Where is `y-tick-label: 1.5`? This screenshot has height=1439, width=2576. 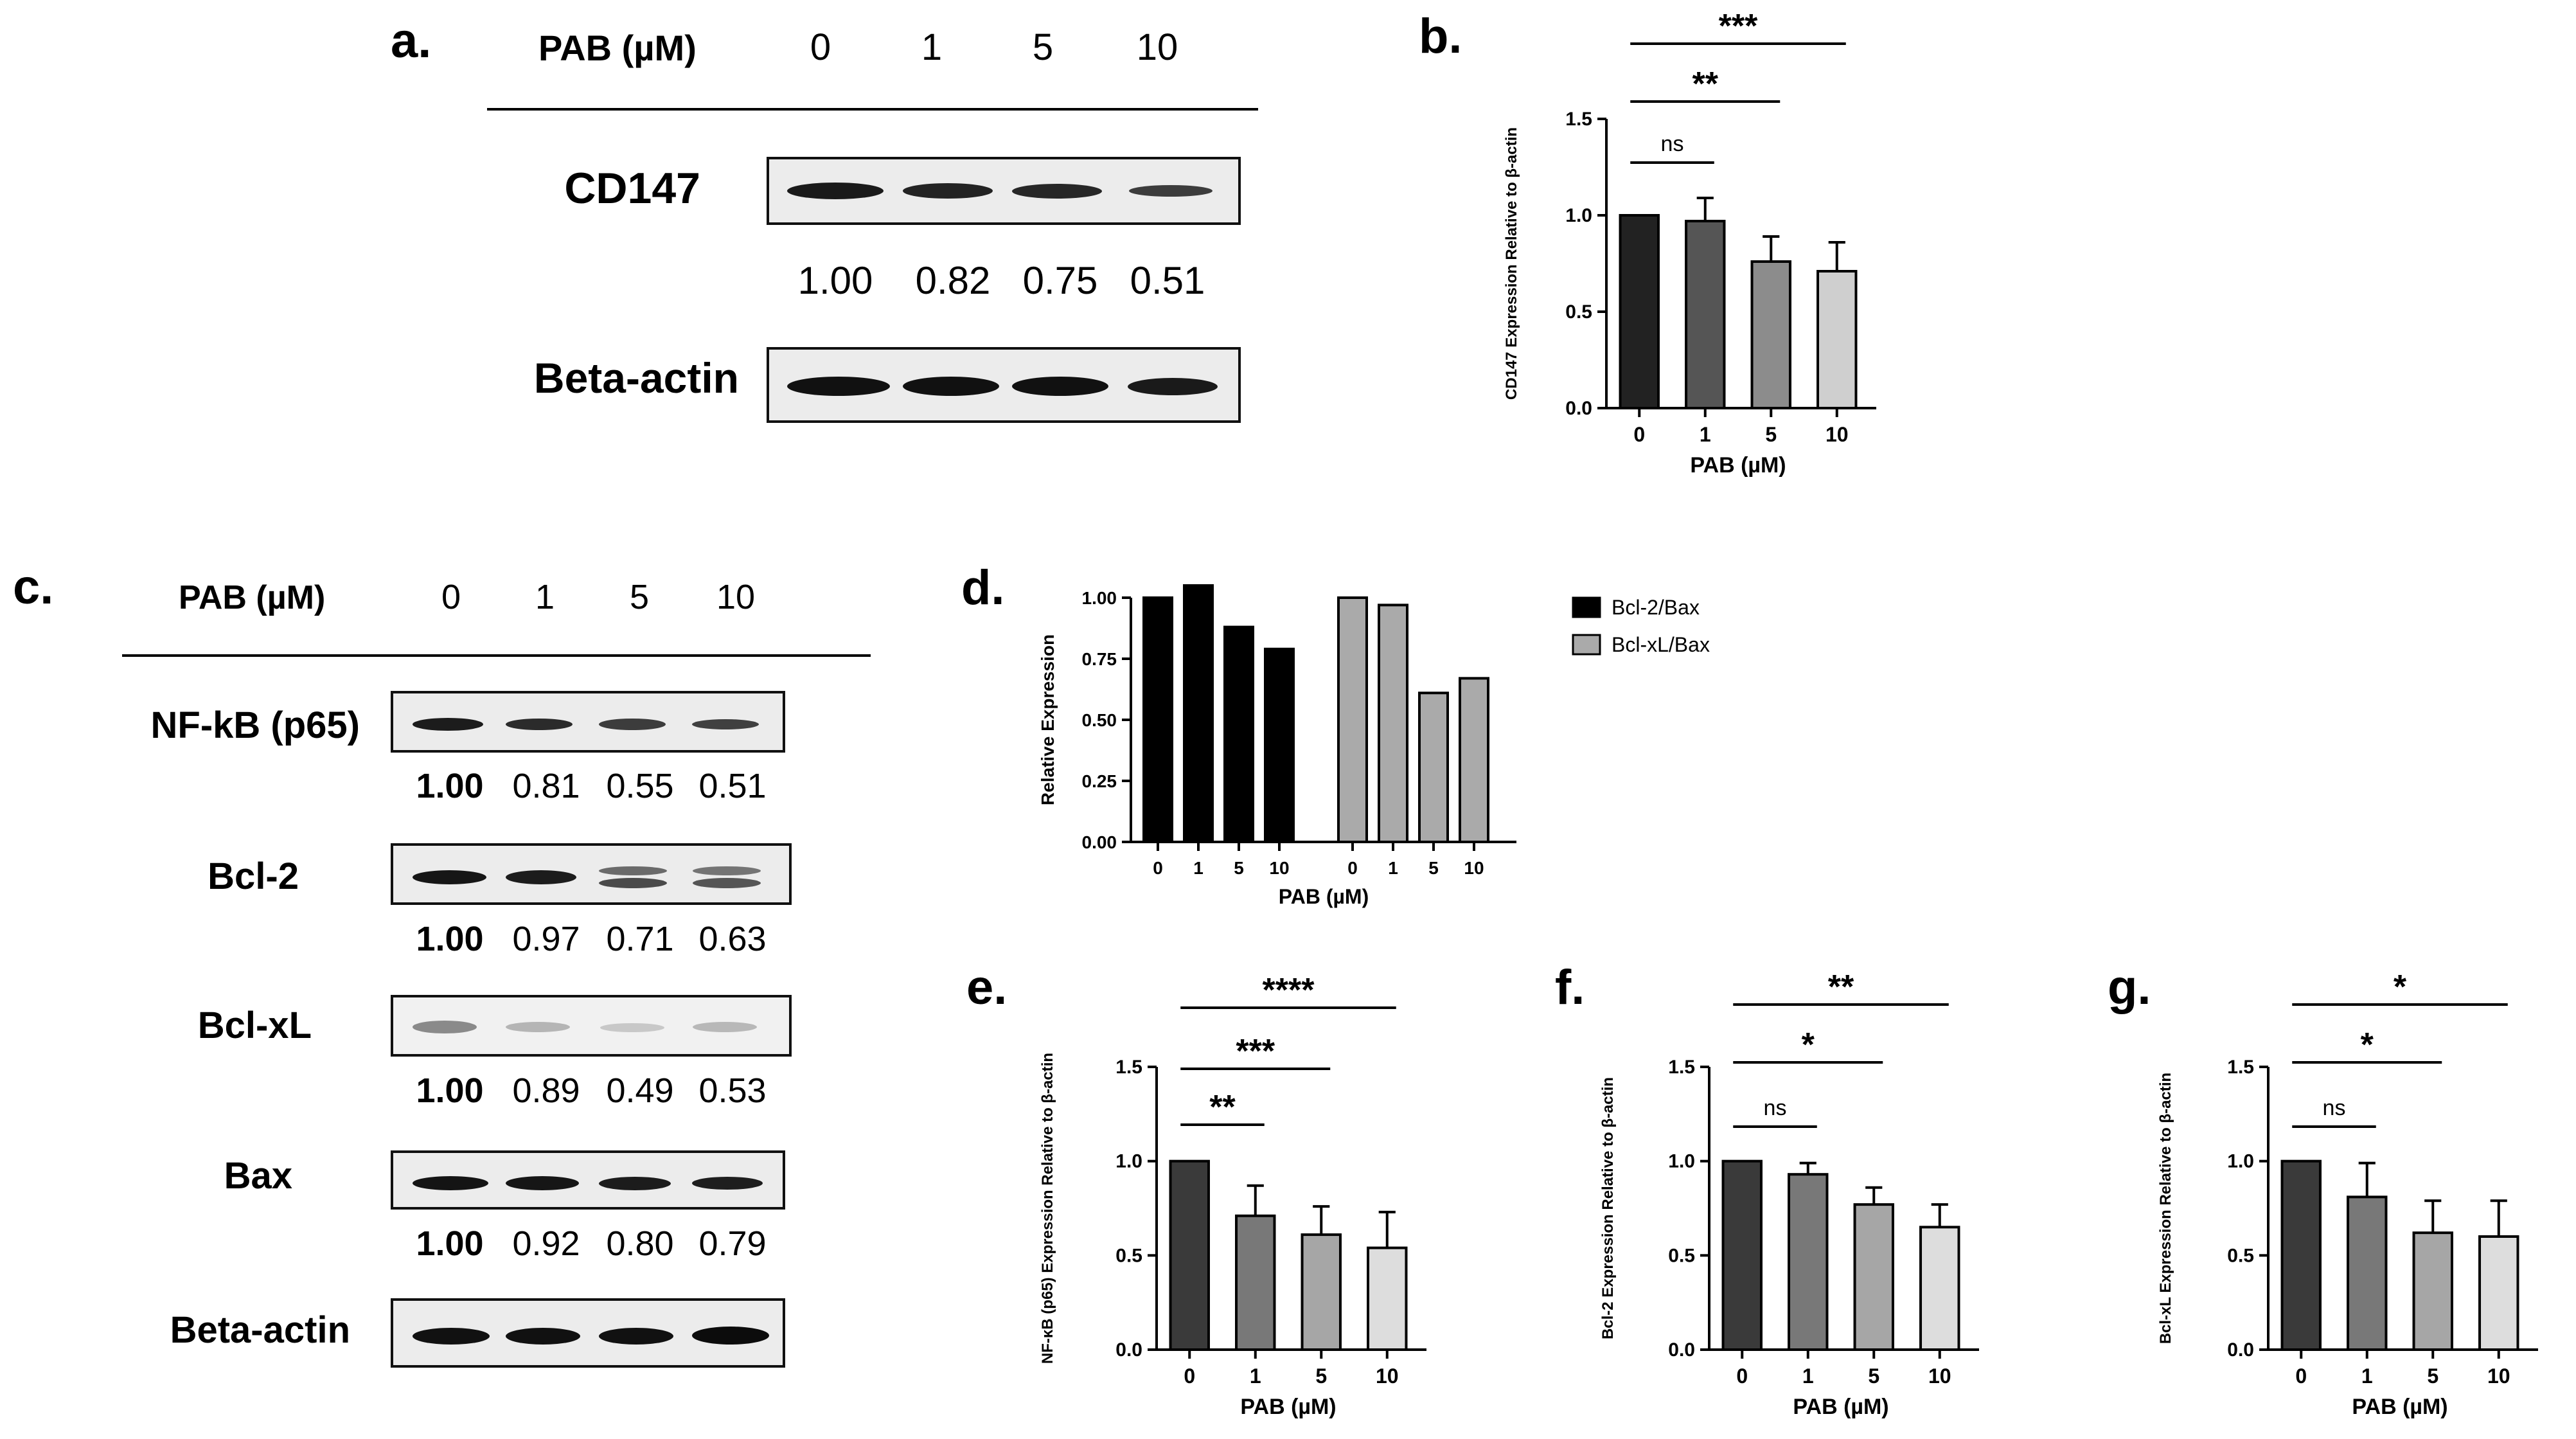
y-tick-label: 1.5 is located at coordinates (1682, 1067).